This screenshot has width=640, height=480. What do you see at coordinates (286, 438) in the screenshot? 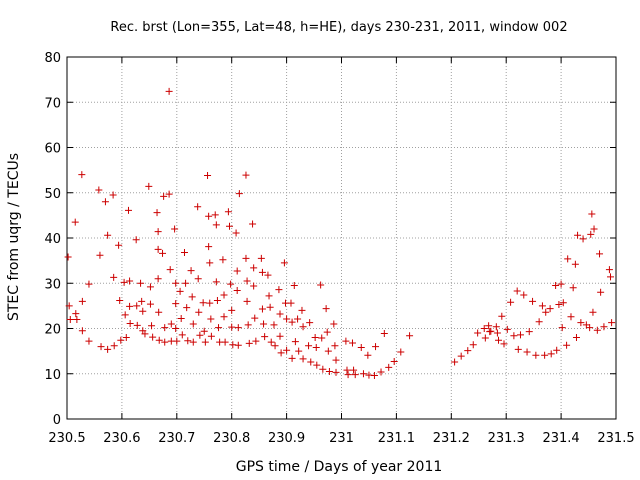
I see `x-tick-label: 230.9` at bounding box center [286, 438].